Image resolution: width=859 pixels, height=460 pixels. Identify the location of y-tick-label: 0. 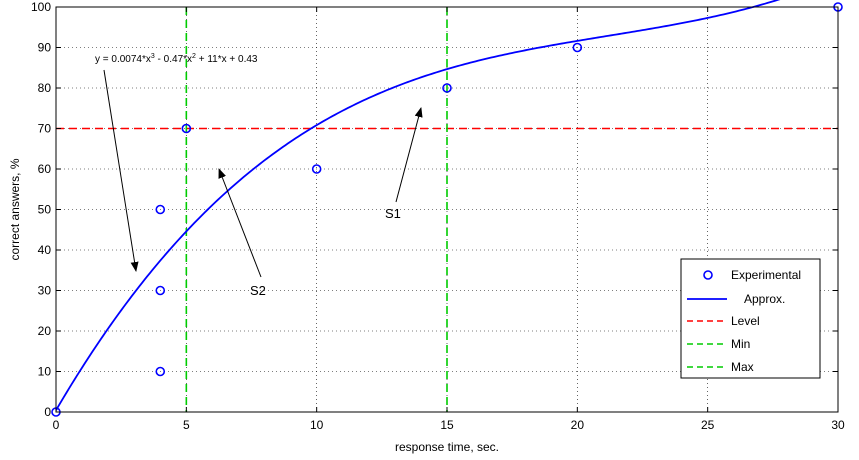
(47, 412).